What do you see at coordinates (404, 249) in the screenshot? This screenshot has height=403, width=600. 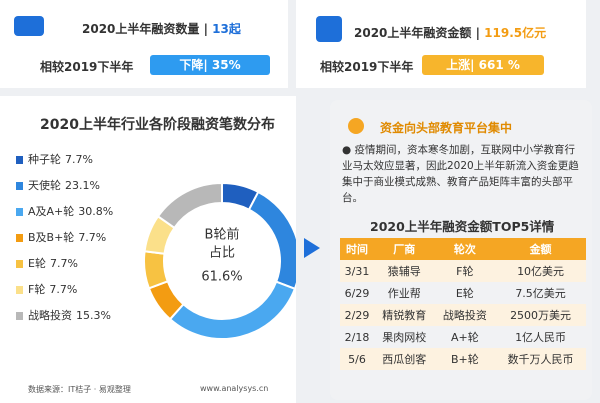 I see `table-header-cell: 厂商` at bounding box center [404, 249].